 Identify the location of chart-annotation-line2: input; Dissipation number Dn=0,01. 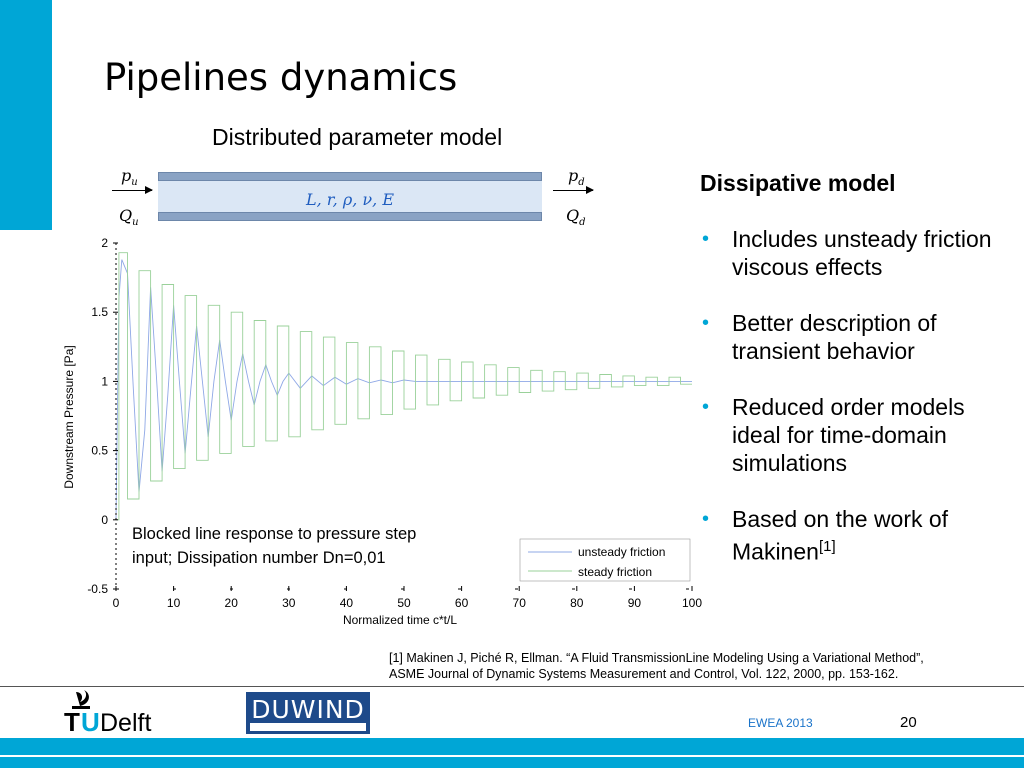
(259, 558).